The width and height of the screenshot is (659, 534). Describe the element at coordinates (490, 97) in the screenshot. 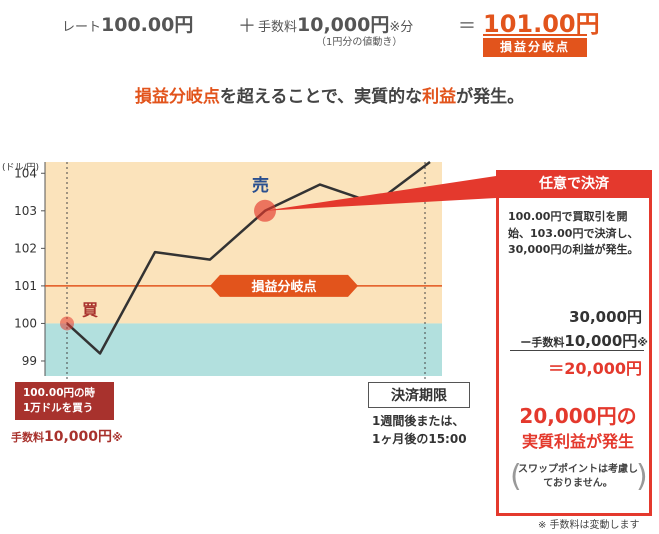

I see `tagline-part-2: が発生。` at that location.